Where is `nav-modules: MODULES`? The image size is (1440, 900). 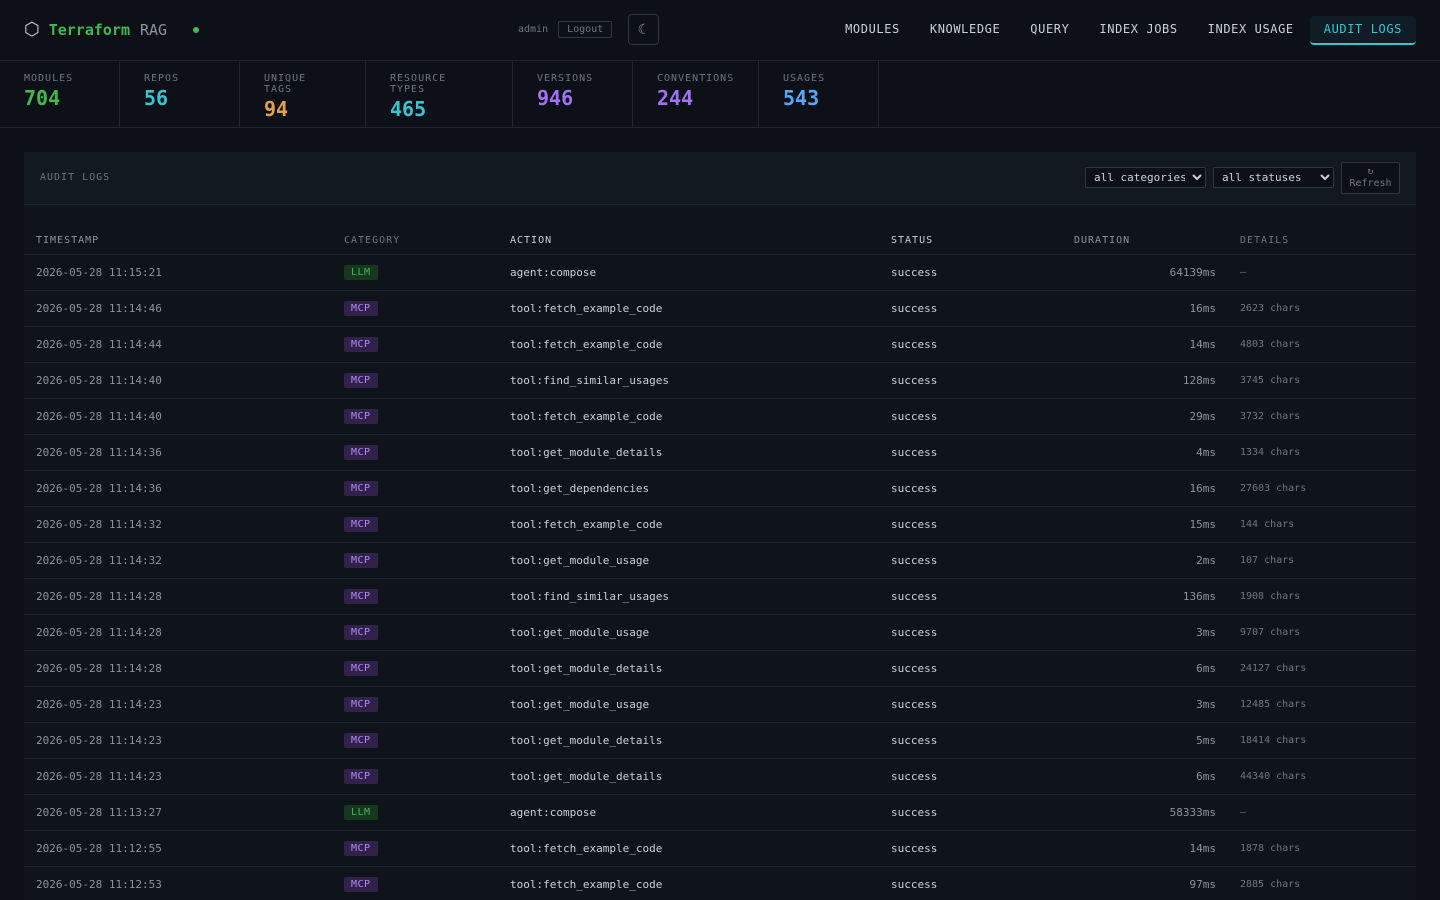 nav-modules: MODULES is located at coordinates (872, 29).